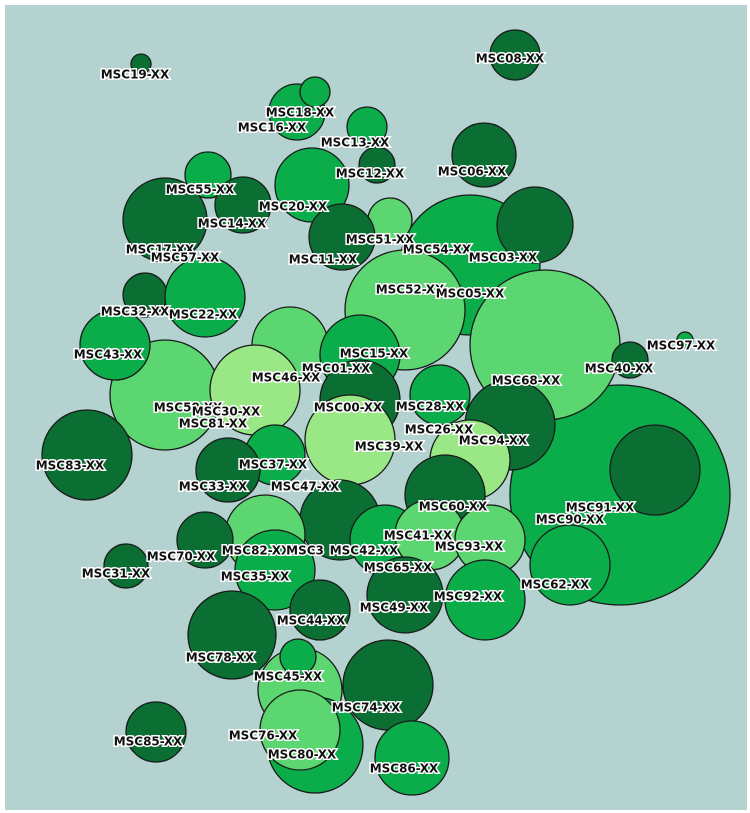 The width and height of the screenshot is (750, 813). Describe the element at coordinates (366, 708) in the screenshot. I see `region-label: MSC74-XX` at that location.